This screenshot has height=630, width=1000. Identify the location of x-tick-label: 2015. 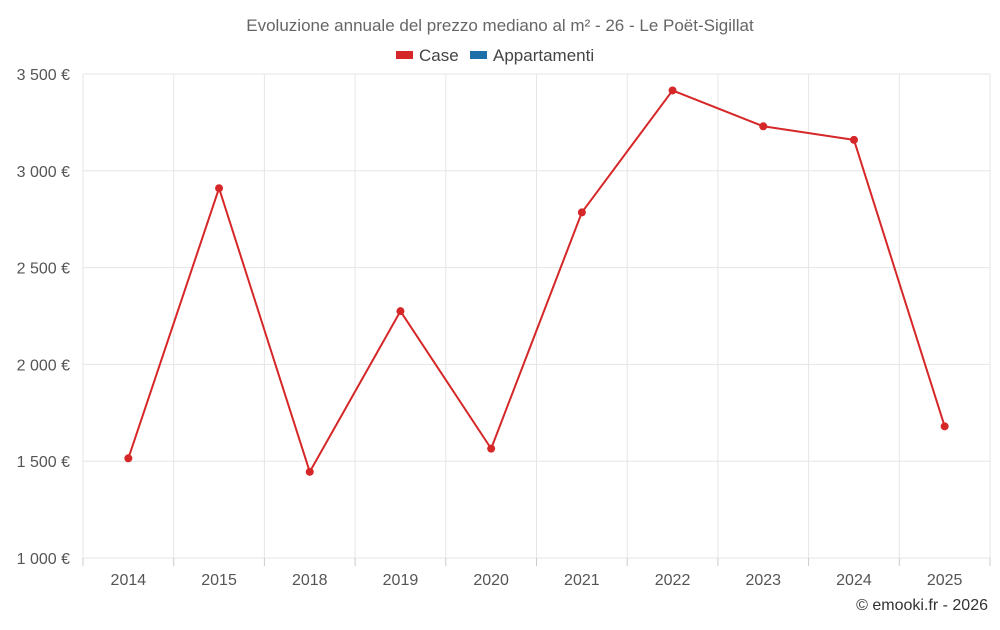
(219, 580).